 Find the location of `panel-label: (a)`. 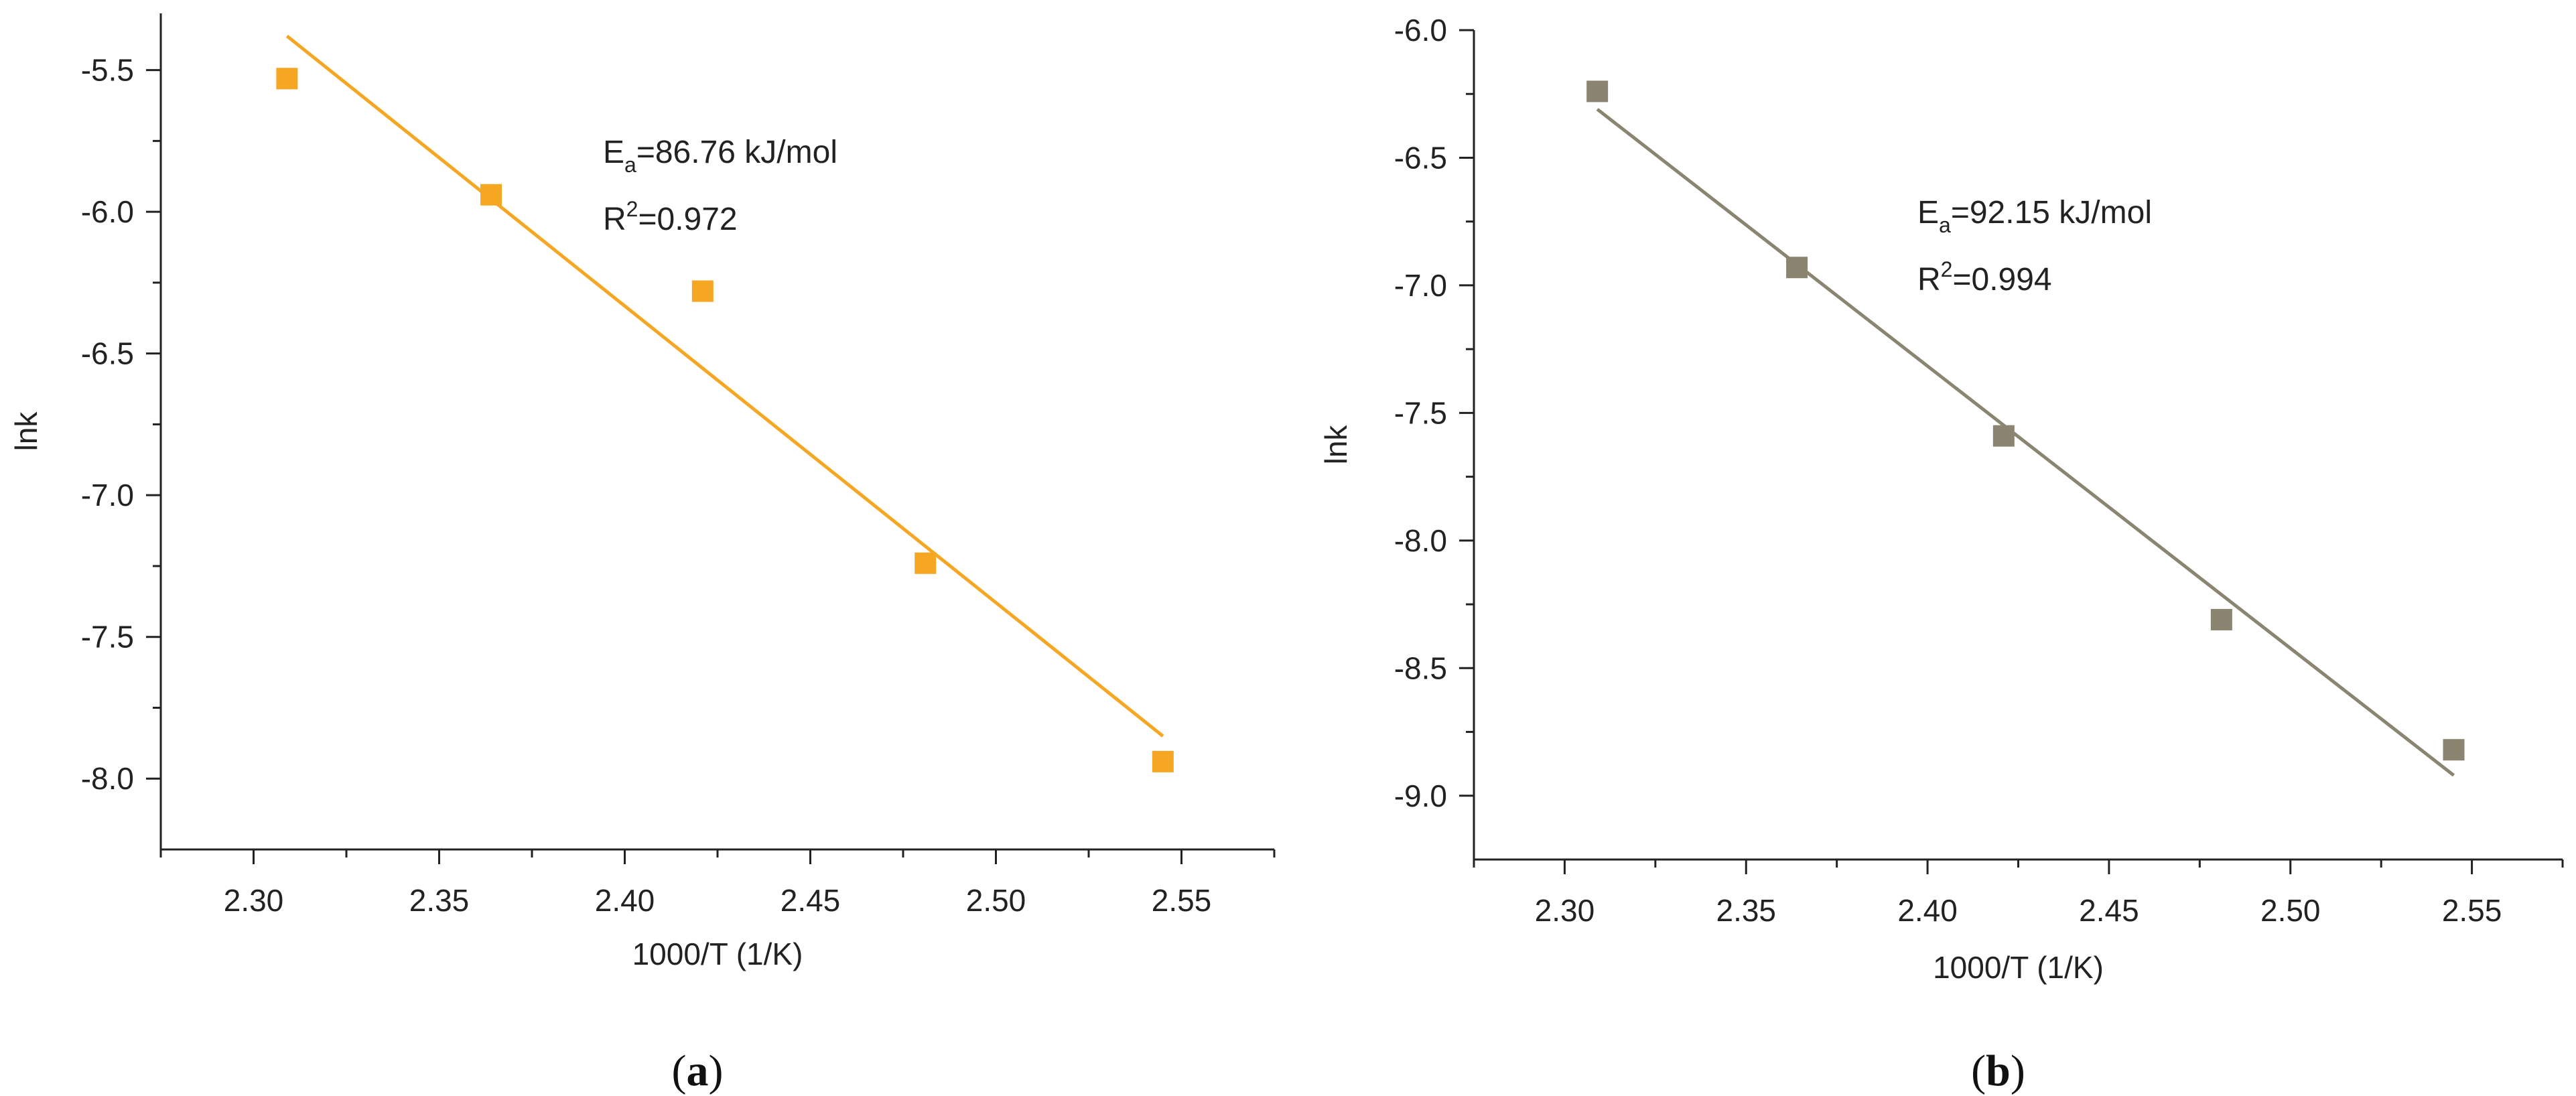

panel-label: (a) is located at coordinates (698, 1070).